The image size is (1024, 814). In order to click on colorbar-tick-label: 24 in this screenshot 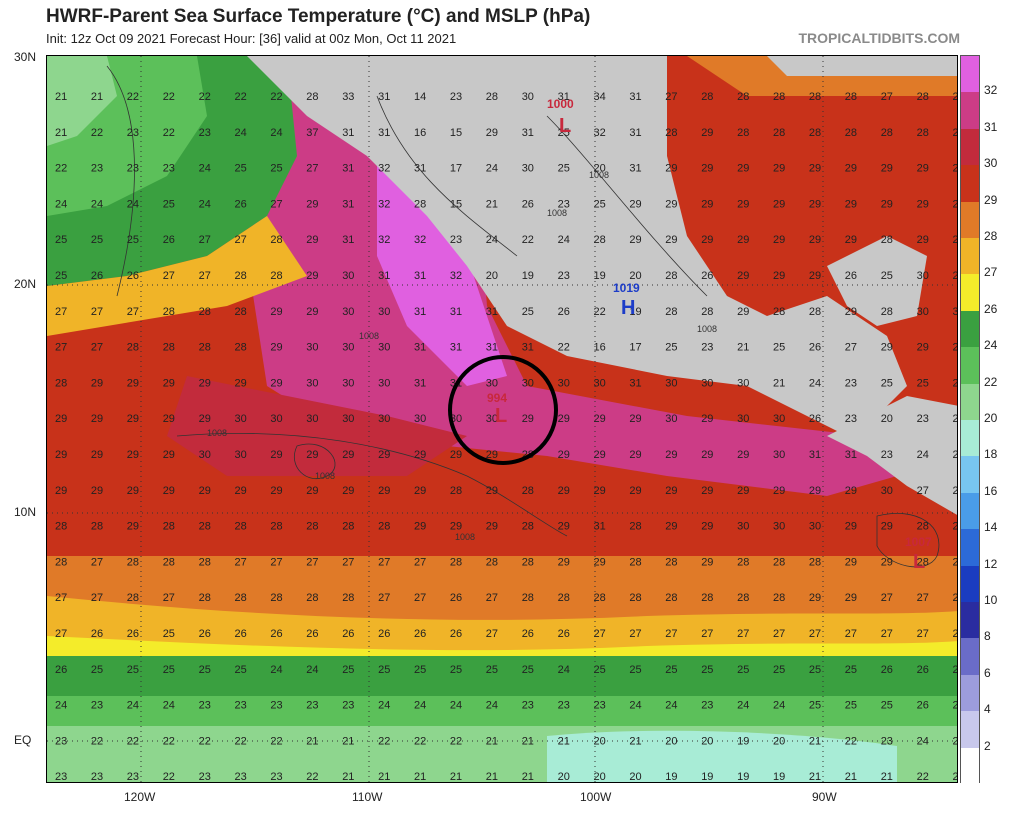, I will do `click(991, 345)`.